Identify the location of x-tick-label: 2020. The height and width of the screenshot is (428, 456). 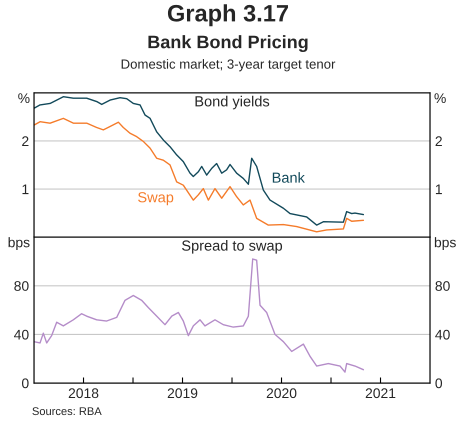
(281, 393).